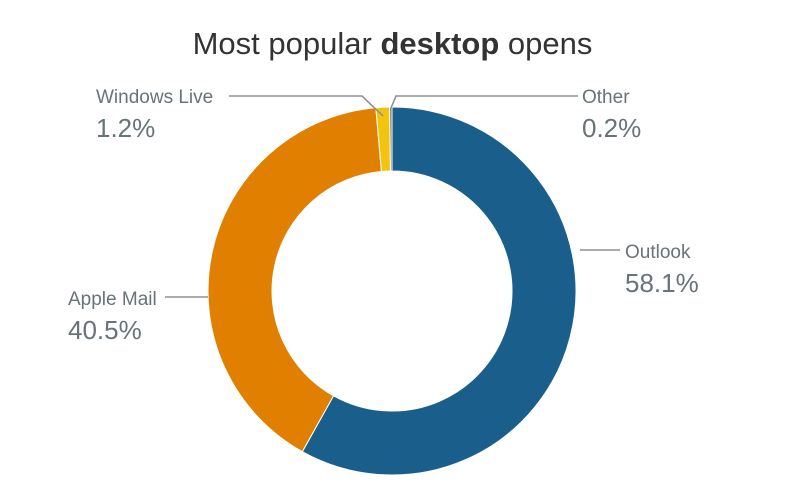 Image resolution: width=785 pixels, height=501 pixels. Describe the element at coordinates (611, 128) in the screenshot. I see `label-value-other: 0.2%` at that location.